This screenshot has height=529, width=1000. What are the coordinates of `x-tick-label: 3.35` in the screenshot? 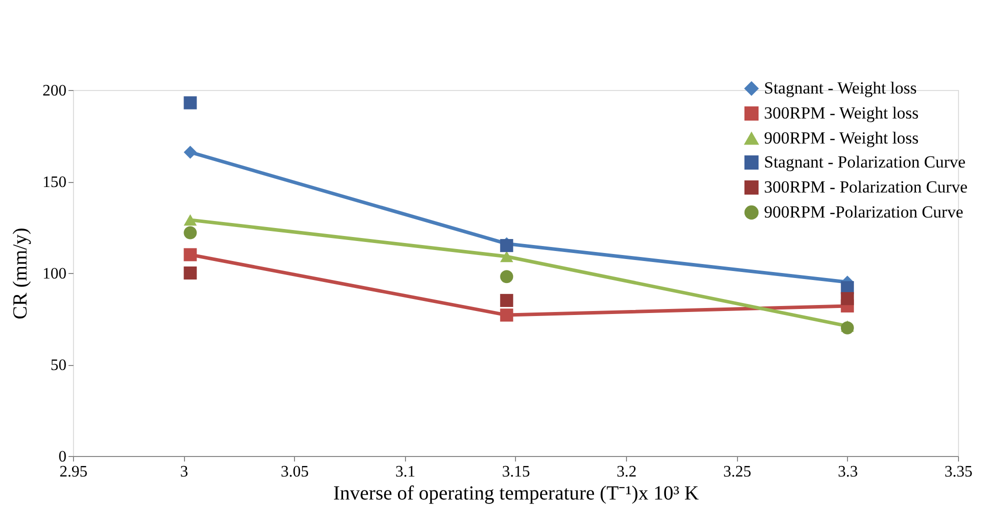 It's located at (958, 472).